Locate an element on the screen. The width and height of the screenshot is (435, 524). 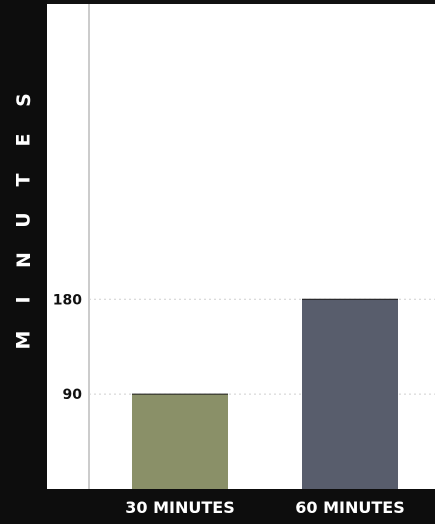
top-border is located at coordinates (217, 2).